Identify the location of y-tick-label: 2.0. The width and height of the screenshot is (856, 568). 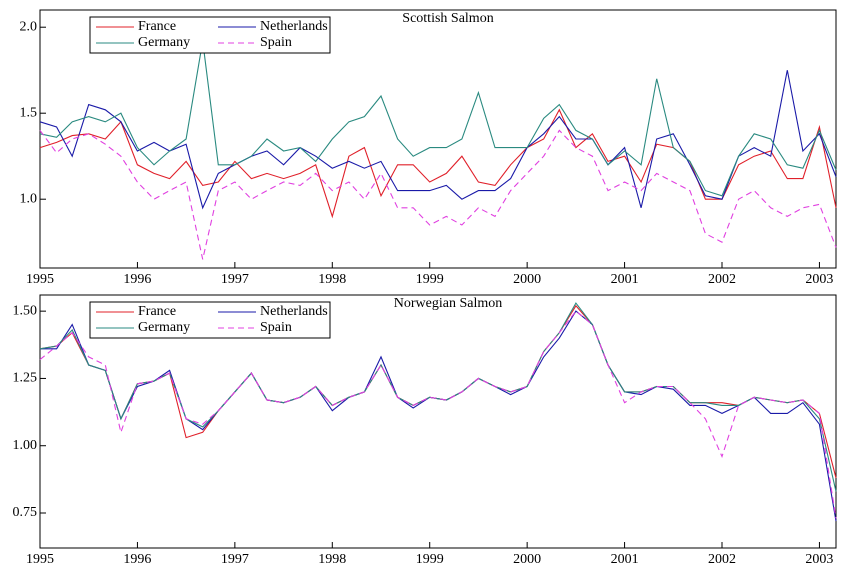
(29, 26).